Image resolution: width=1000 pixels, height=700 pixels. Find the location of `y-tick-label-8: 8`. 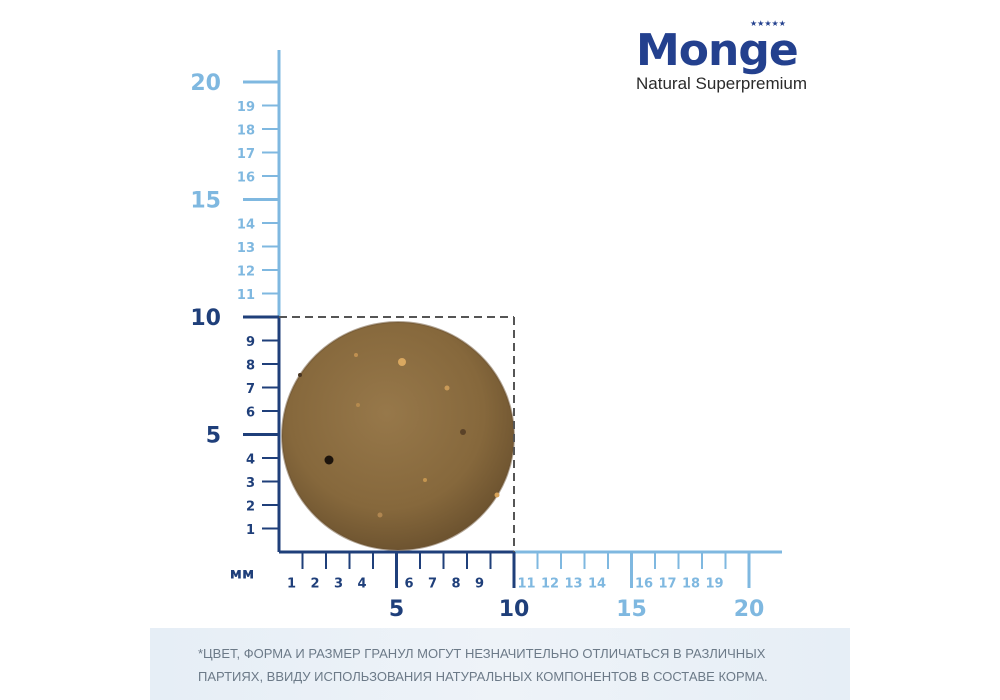

y-tick-label-8: 8 is located at coordinates (250, 366).